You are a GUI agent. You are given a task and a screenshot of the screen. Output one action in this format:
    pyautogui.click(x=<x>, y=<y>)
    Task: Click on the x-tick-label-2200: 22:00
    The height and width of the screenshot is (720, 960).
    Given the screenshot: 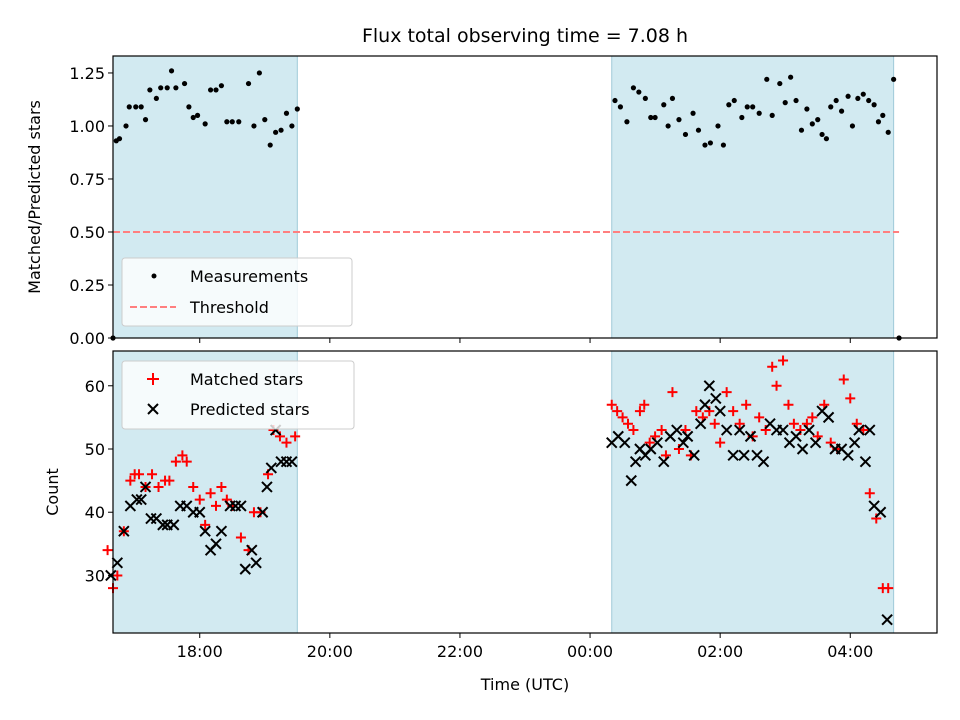 What is the action you would take?
    pyautogui.click(x=460, y=651)
    